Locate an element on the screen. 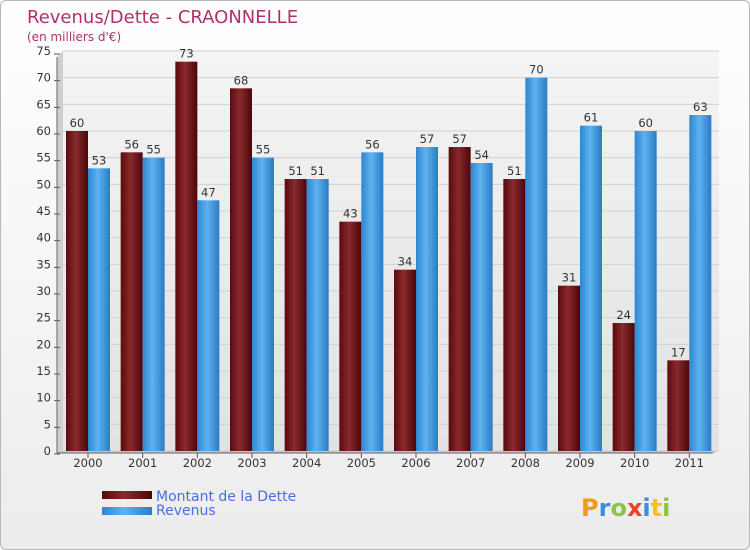  bar-value-label: 73 is located at coordinates (186, 54).